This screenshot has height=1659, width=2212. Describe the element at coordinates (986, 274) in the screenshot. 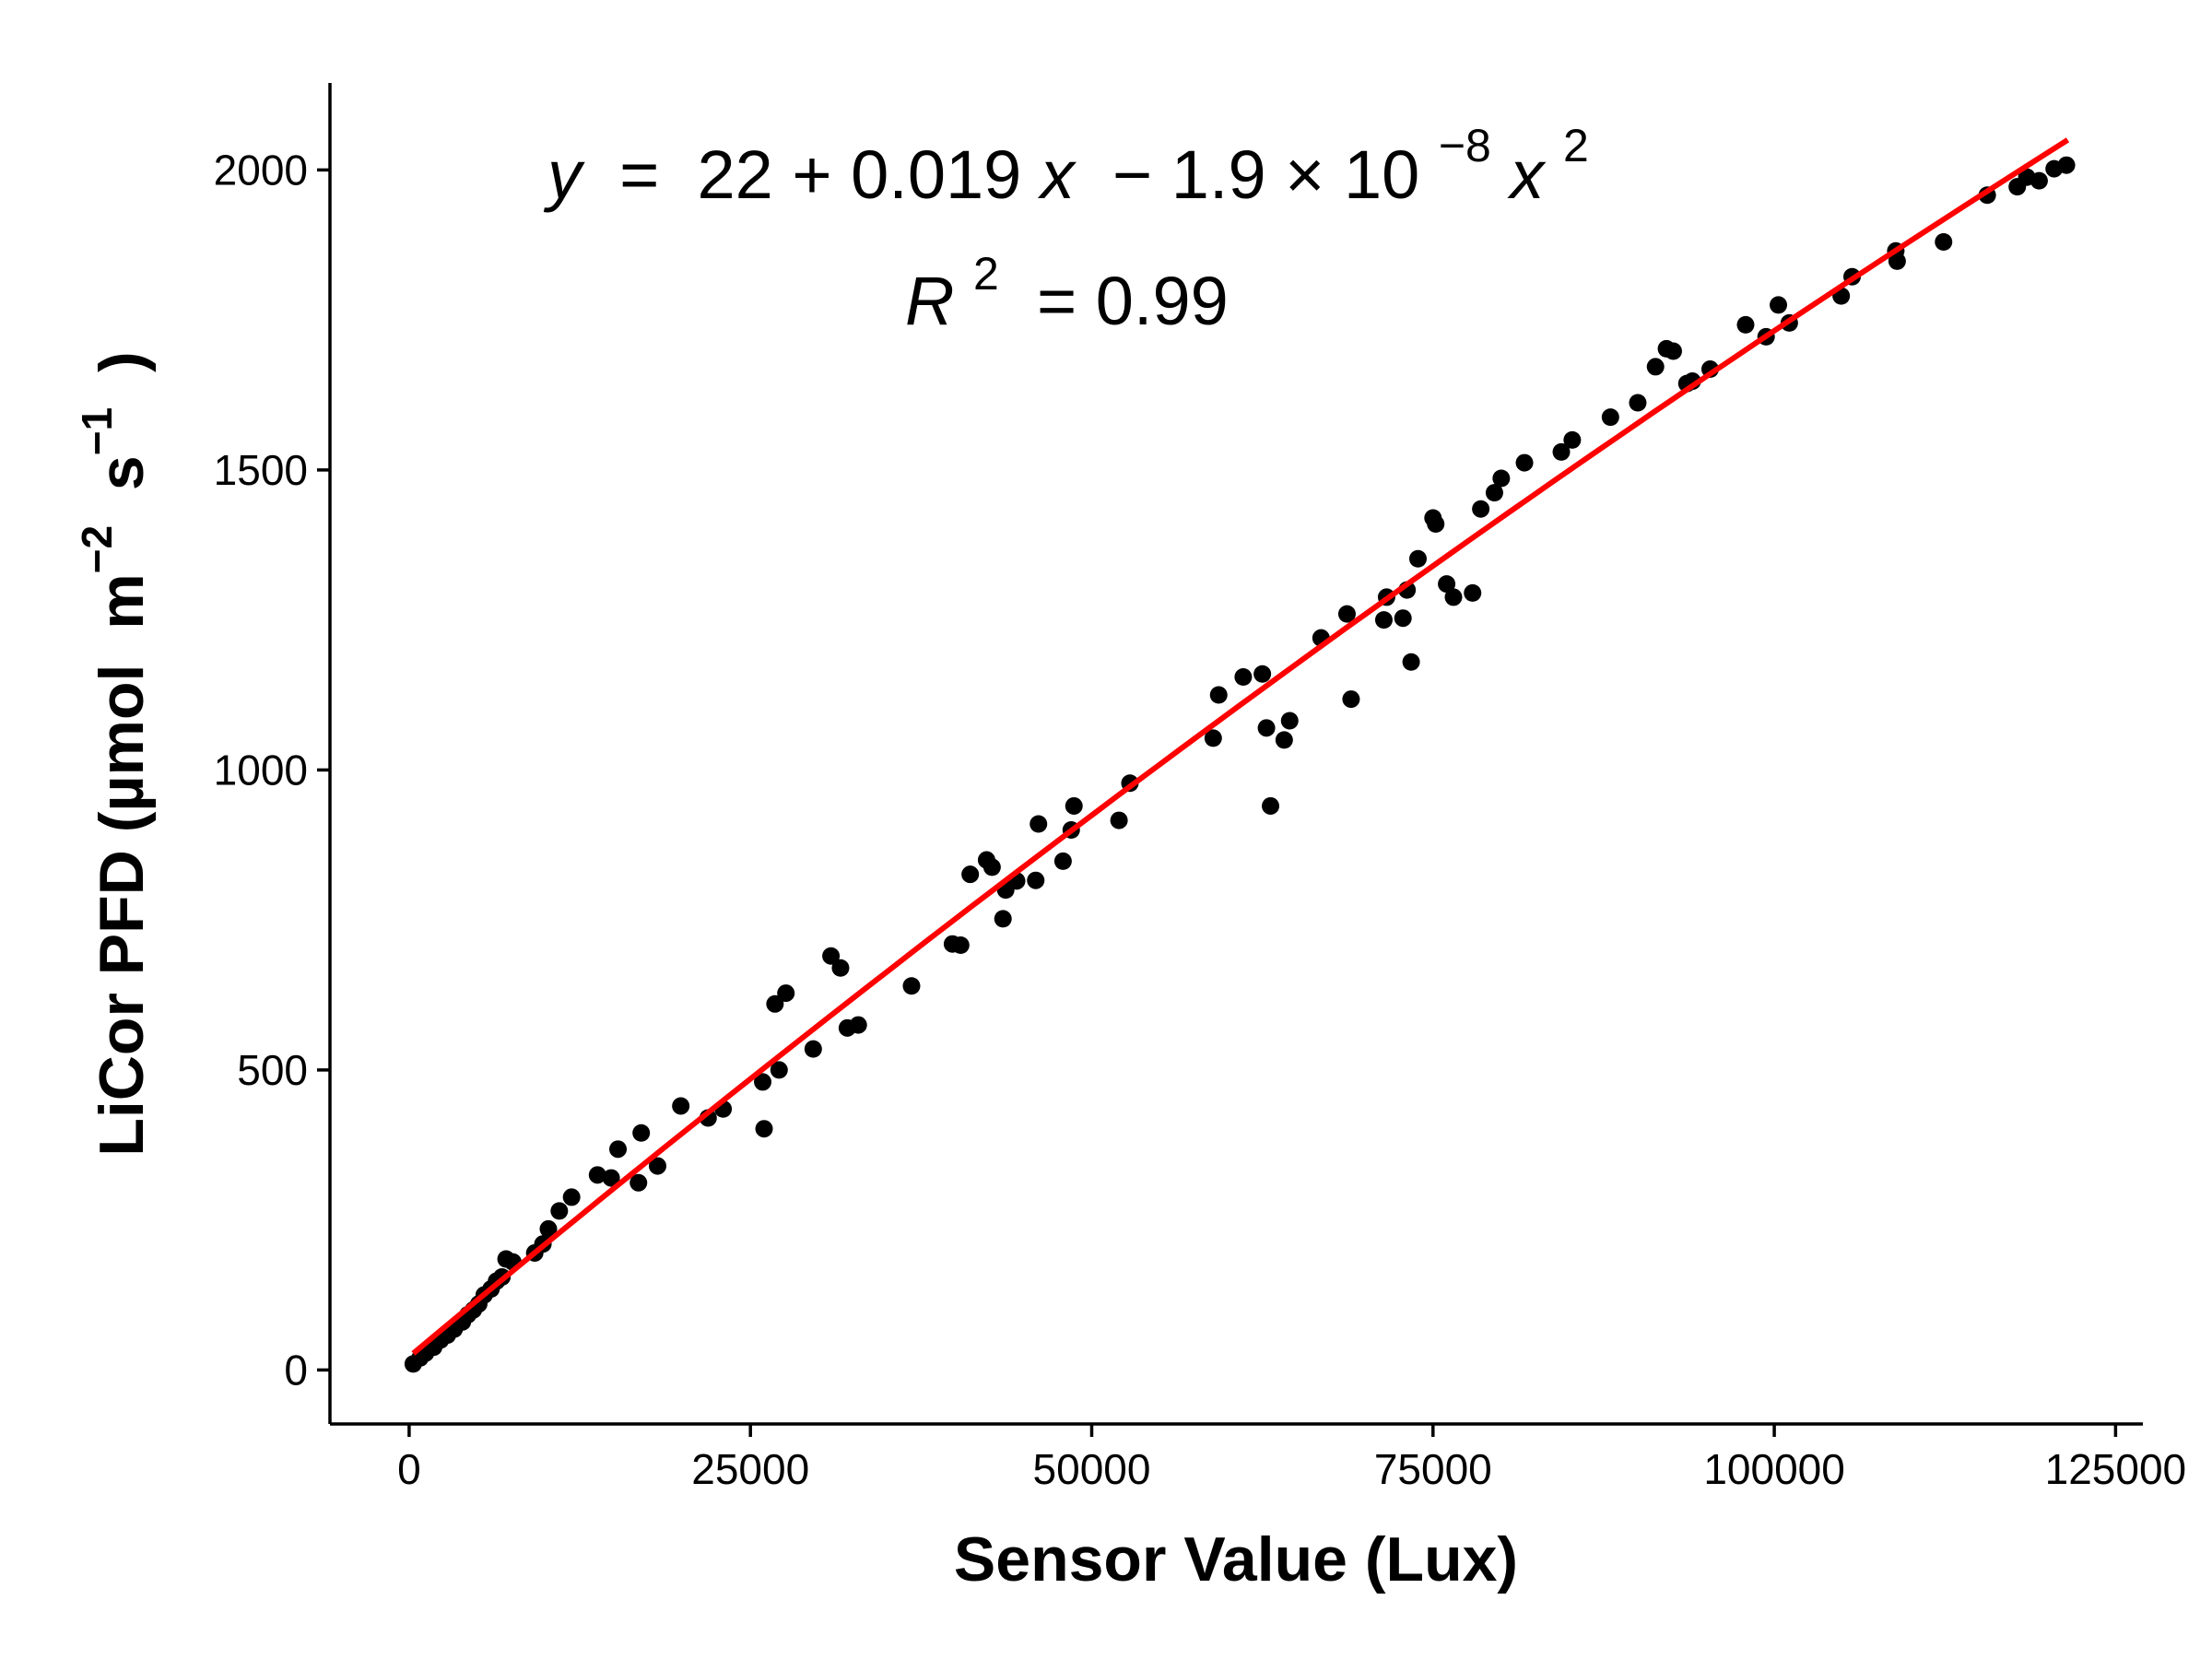

I see `r2-exponent: 2` at that location.